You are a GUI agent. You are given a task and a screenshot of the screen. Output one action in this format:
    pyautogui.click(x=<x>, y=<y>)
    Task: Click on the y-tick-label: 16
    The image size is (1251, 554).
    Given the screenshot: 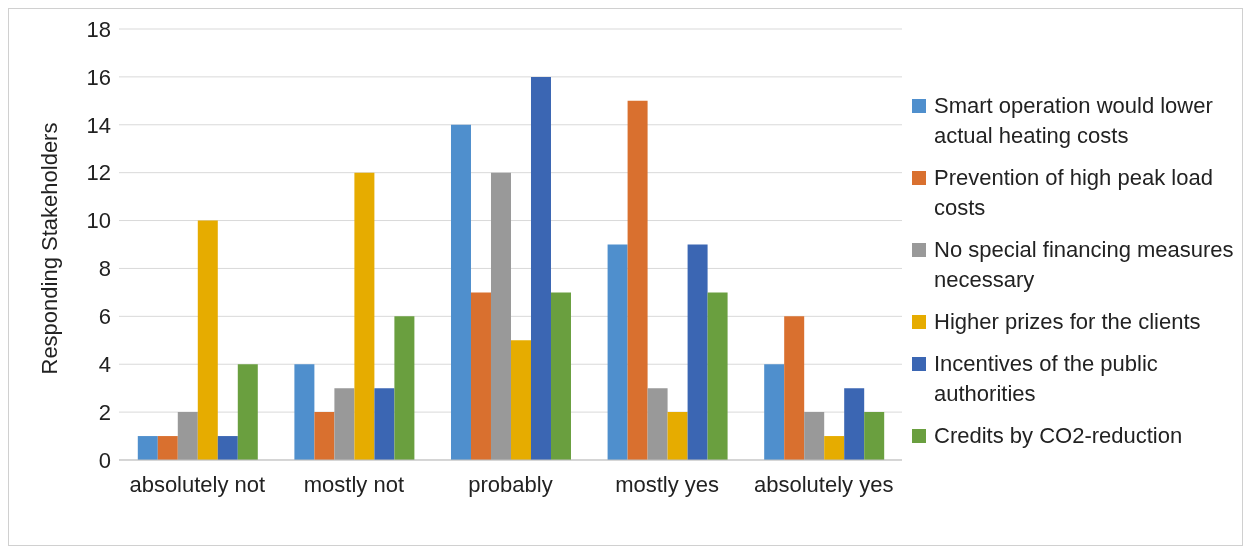 What is the action you would take?
    pyautogui.click(x=98, y=77)
    